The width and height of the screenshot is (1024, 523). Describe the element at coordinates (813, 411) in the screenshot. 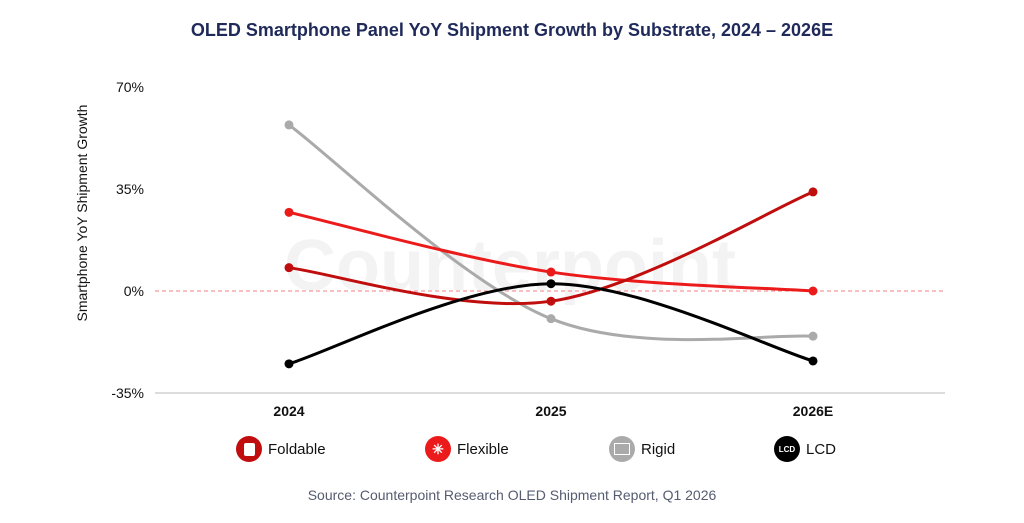

I see `x-tick-label: 2026E` at that location.